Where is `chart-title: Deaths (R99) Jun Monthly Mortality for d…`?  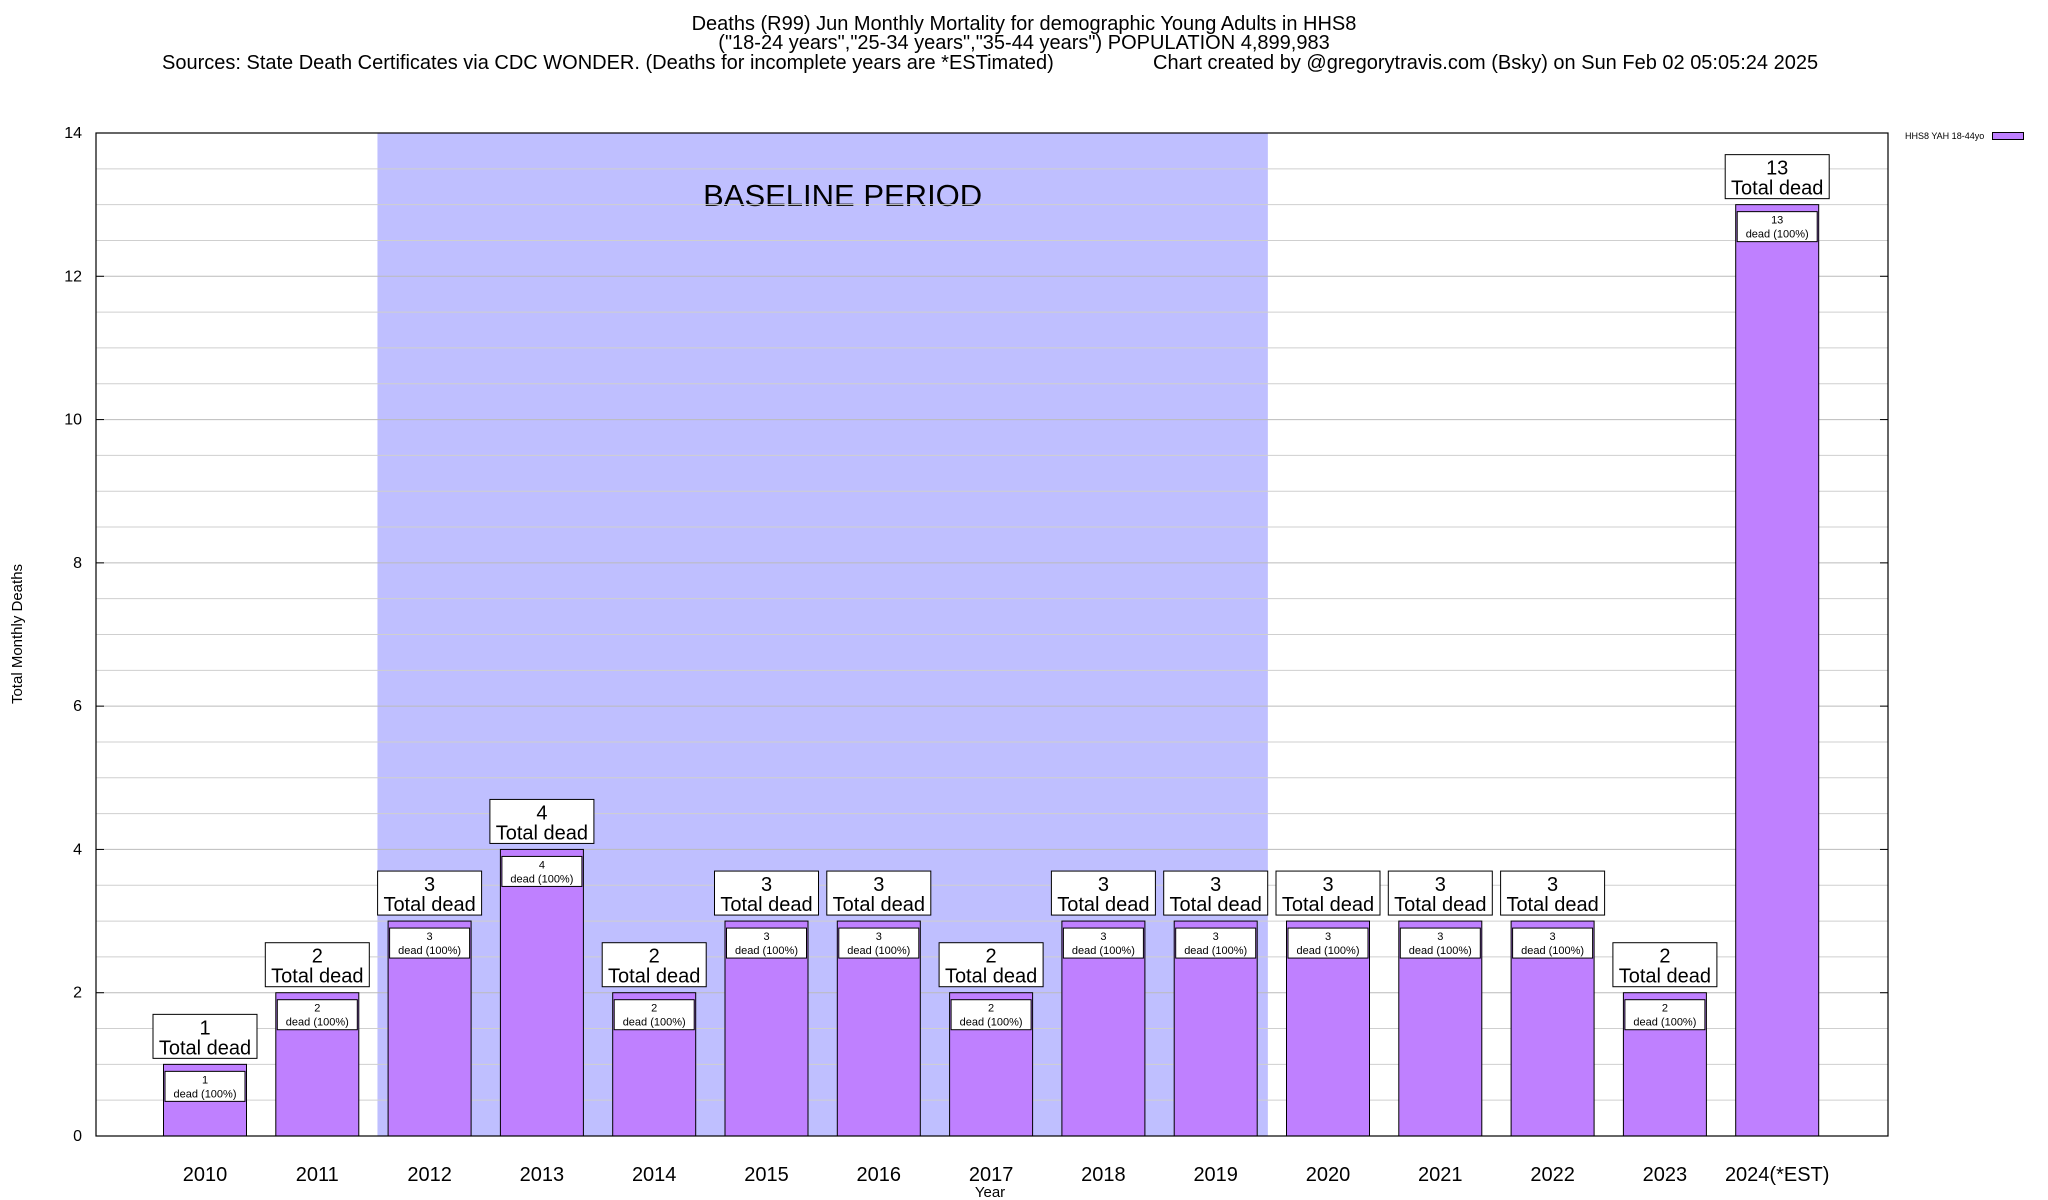 chart-title: Deaths (R99) Jun Monthly Mortality for d… is located at coordinates (1024, 24).